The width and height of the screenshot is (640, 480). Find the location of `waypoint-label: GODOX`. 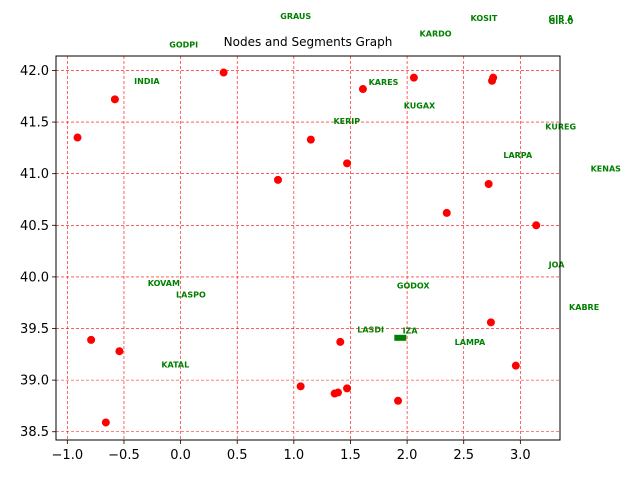

waypoint-label: GODOX is located at coordinates (414, 285).